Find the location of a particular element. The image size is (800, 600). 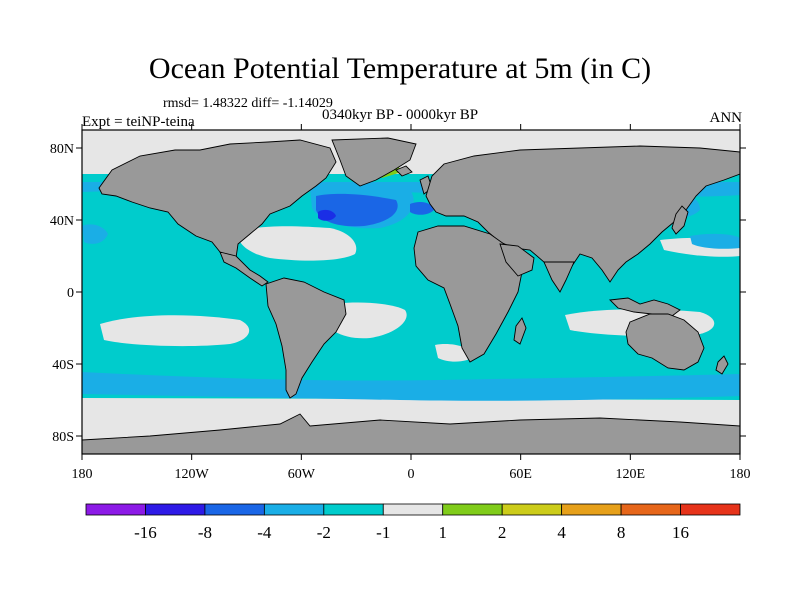

stats-label: rmsd= 1.48322 diff= -1.14029 is located at coordinates (248, 103).